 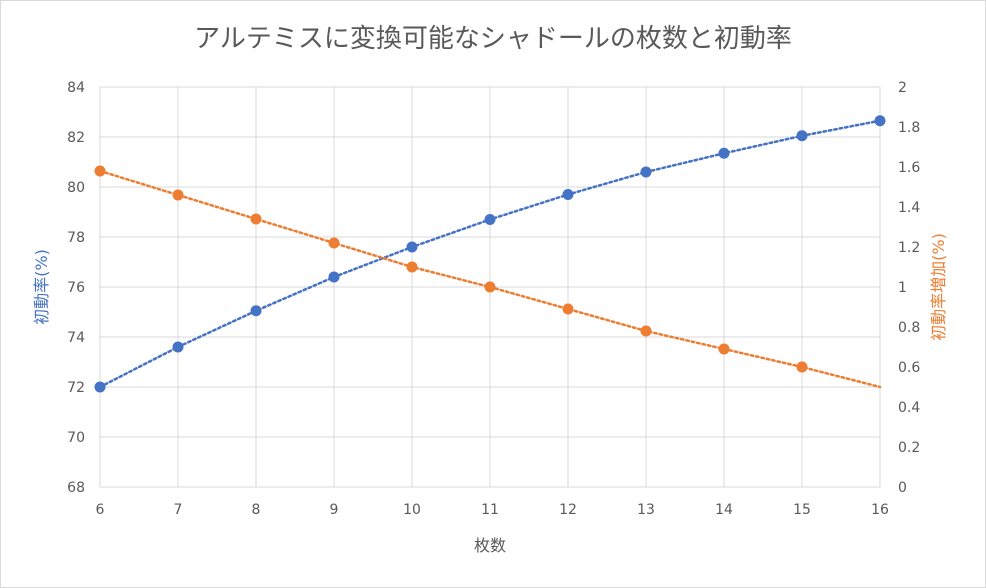 I want to click on right-tick-label: 1.4, so click(x=909, y=208).